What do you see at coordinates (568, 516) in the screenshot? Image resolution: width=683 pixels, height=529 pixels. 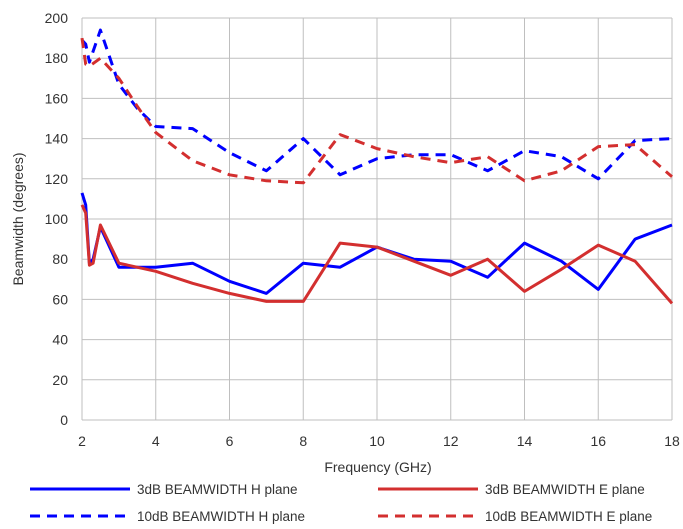 I see `legend-label-4: 10dB BEAMWIDTH E plane` at bounding box center [568, 516].